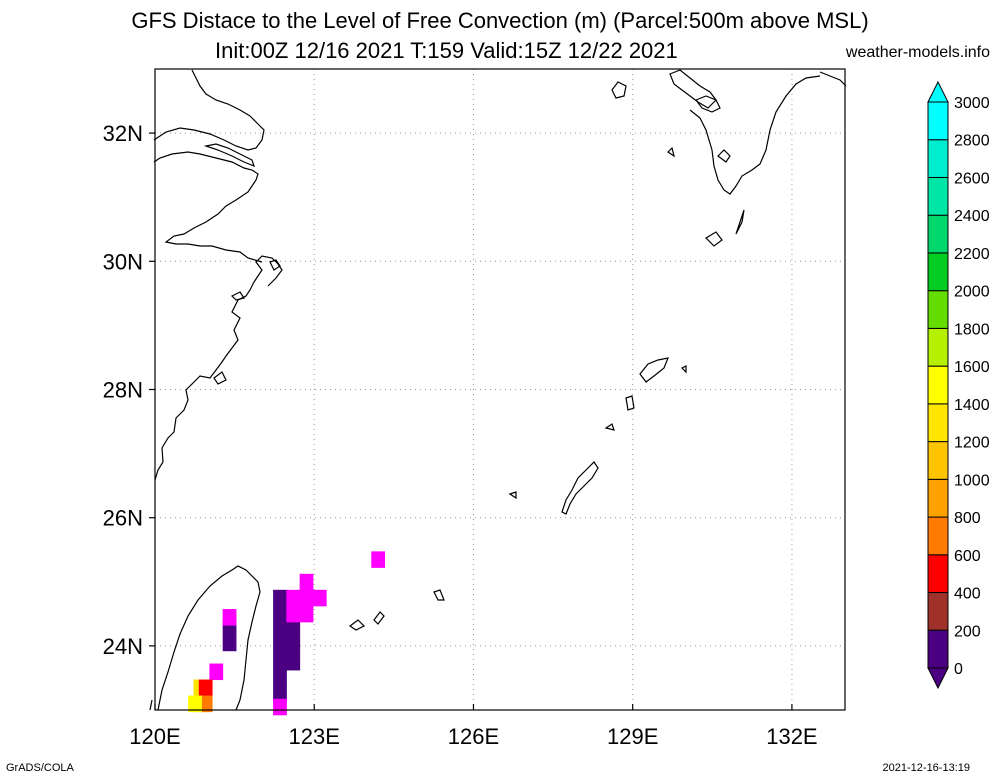 This screenshot has width=1000, height=779. Describe the element at coordinates (209, 638) in the screenshot. I see `coast-taiwan` at that location.